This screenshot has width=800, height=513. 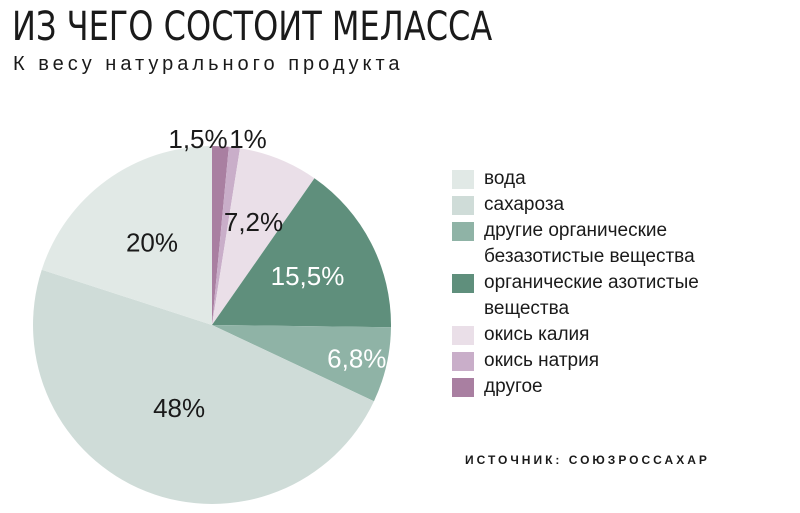 What do you see at coordinates (602, 387) in the screenshot?
I see `legend-item-other: другое` at bounding box center [602, 387].